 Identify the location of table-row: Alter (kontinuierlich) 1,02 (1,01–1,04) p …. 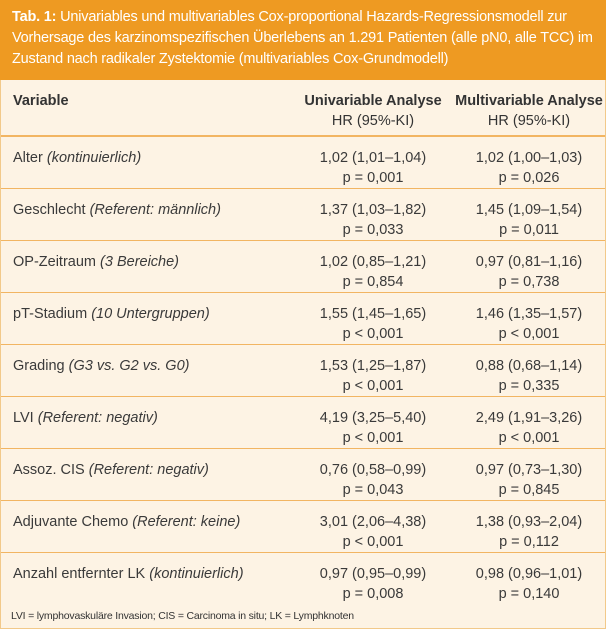
(303, 162).